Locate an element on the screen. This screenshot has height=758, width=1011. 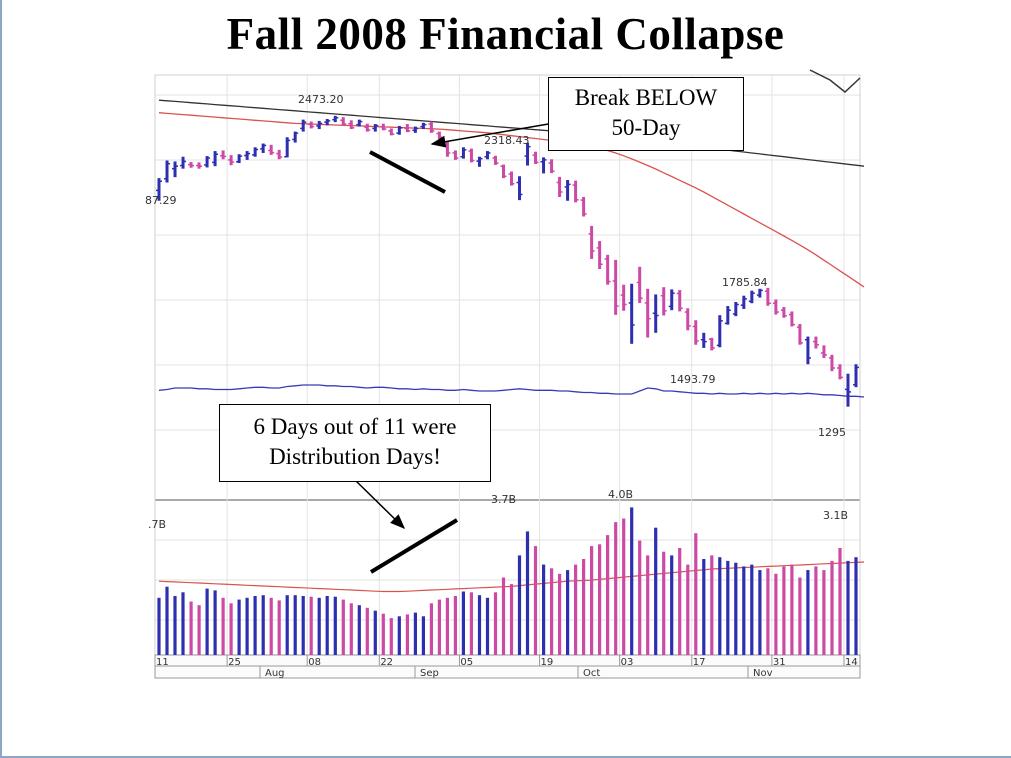
x-tick-label: 11 is located at coordinates (162, 662).